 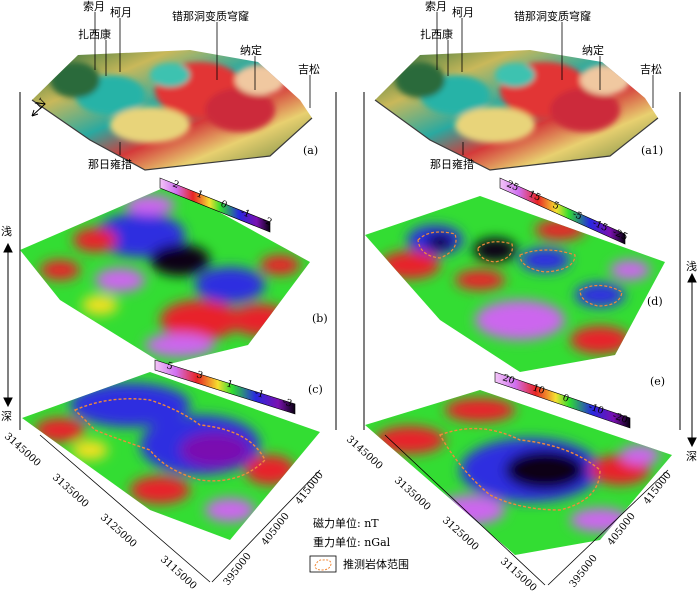 What do you see at coordinates (691, 456) in the screenshot?
I see `depth-deep-right: 深` at bounding box center [691, 456].